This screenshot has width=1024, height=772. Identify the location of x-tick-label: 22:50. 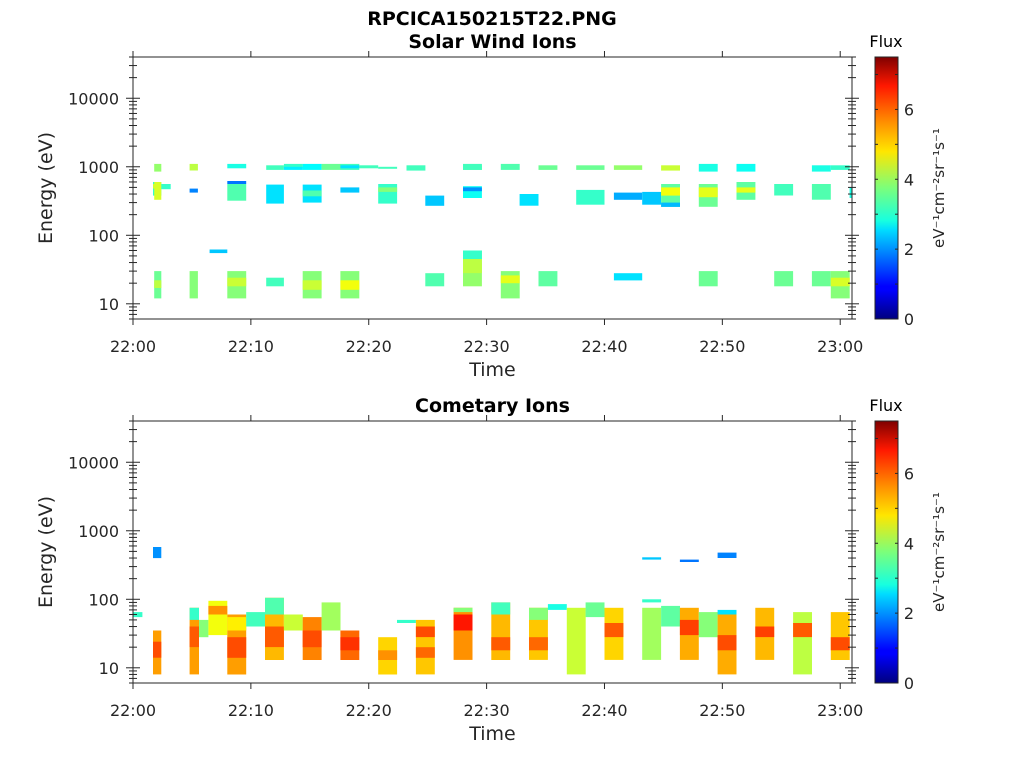
(722, 346).